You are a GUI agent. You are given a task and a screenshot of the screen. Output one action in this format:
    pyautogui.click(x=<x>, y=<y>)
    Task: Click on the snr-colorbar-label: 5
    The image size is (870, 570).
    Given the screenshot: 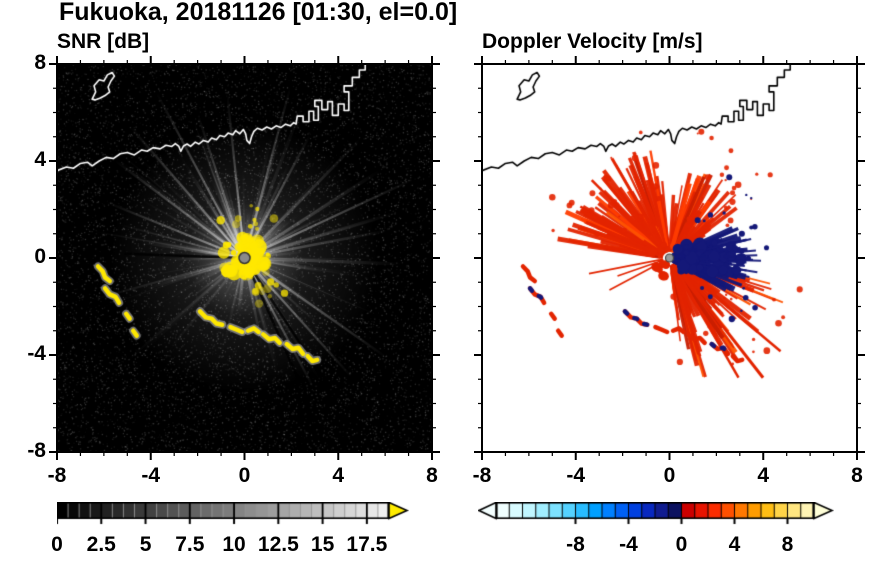 What is the action you would take?
    pyautogui.click(x=145, y=544)
    